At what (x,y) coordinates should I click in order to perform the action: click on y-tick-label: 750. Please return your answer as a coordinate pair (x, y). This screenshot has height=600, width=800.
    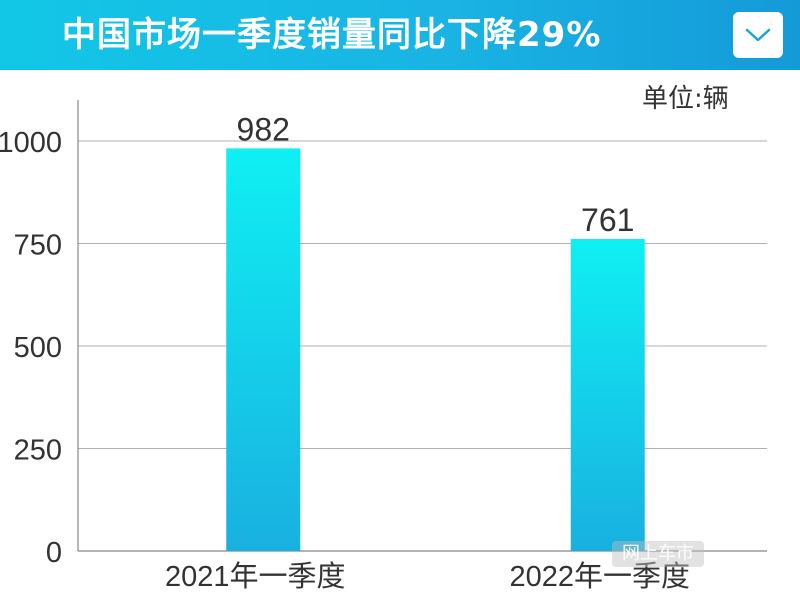
    Looking at the image, I should click on (38, 246).